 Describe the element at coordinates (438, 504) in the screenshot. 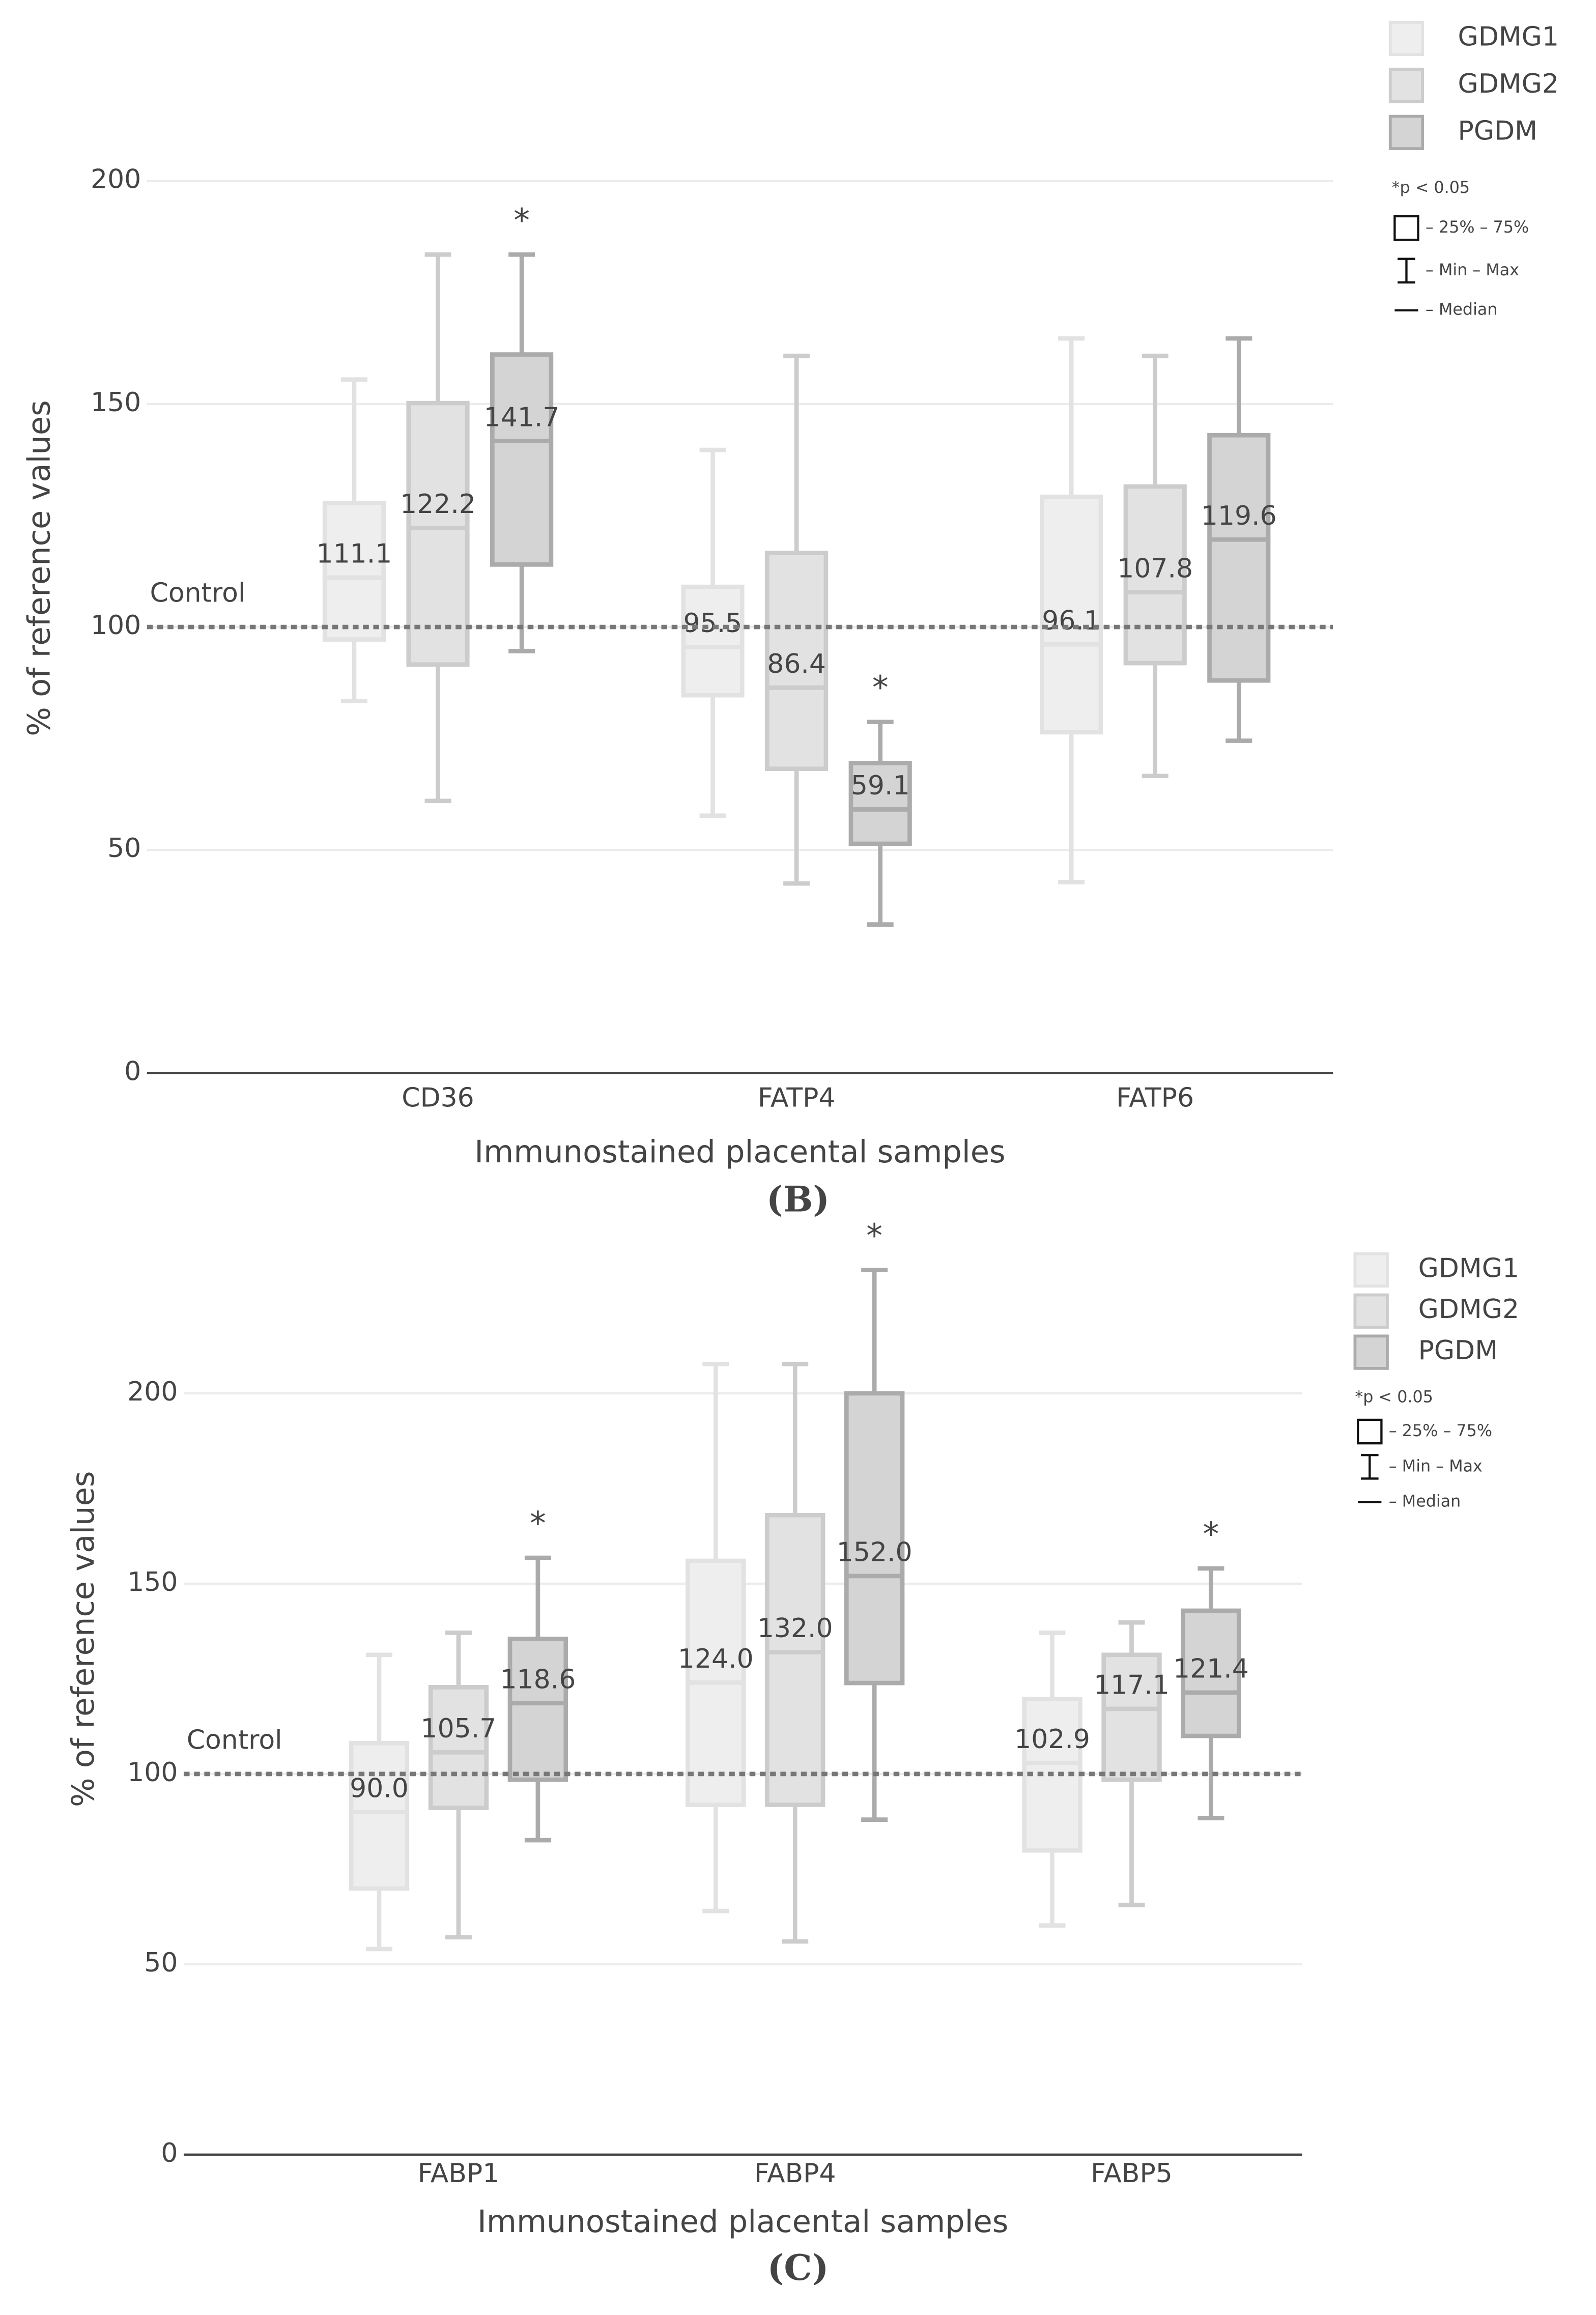

I see `median-label: 122.2` at that location.